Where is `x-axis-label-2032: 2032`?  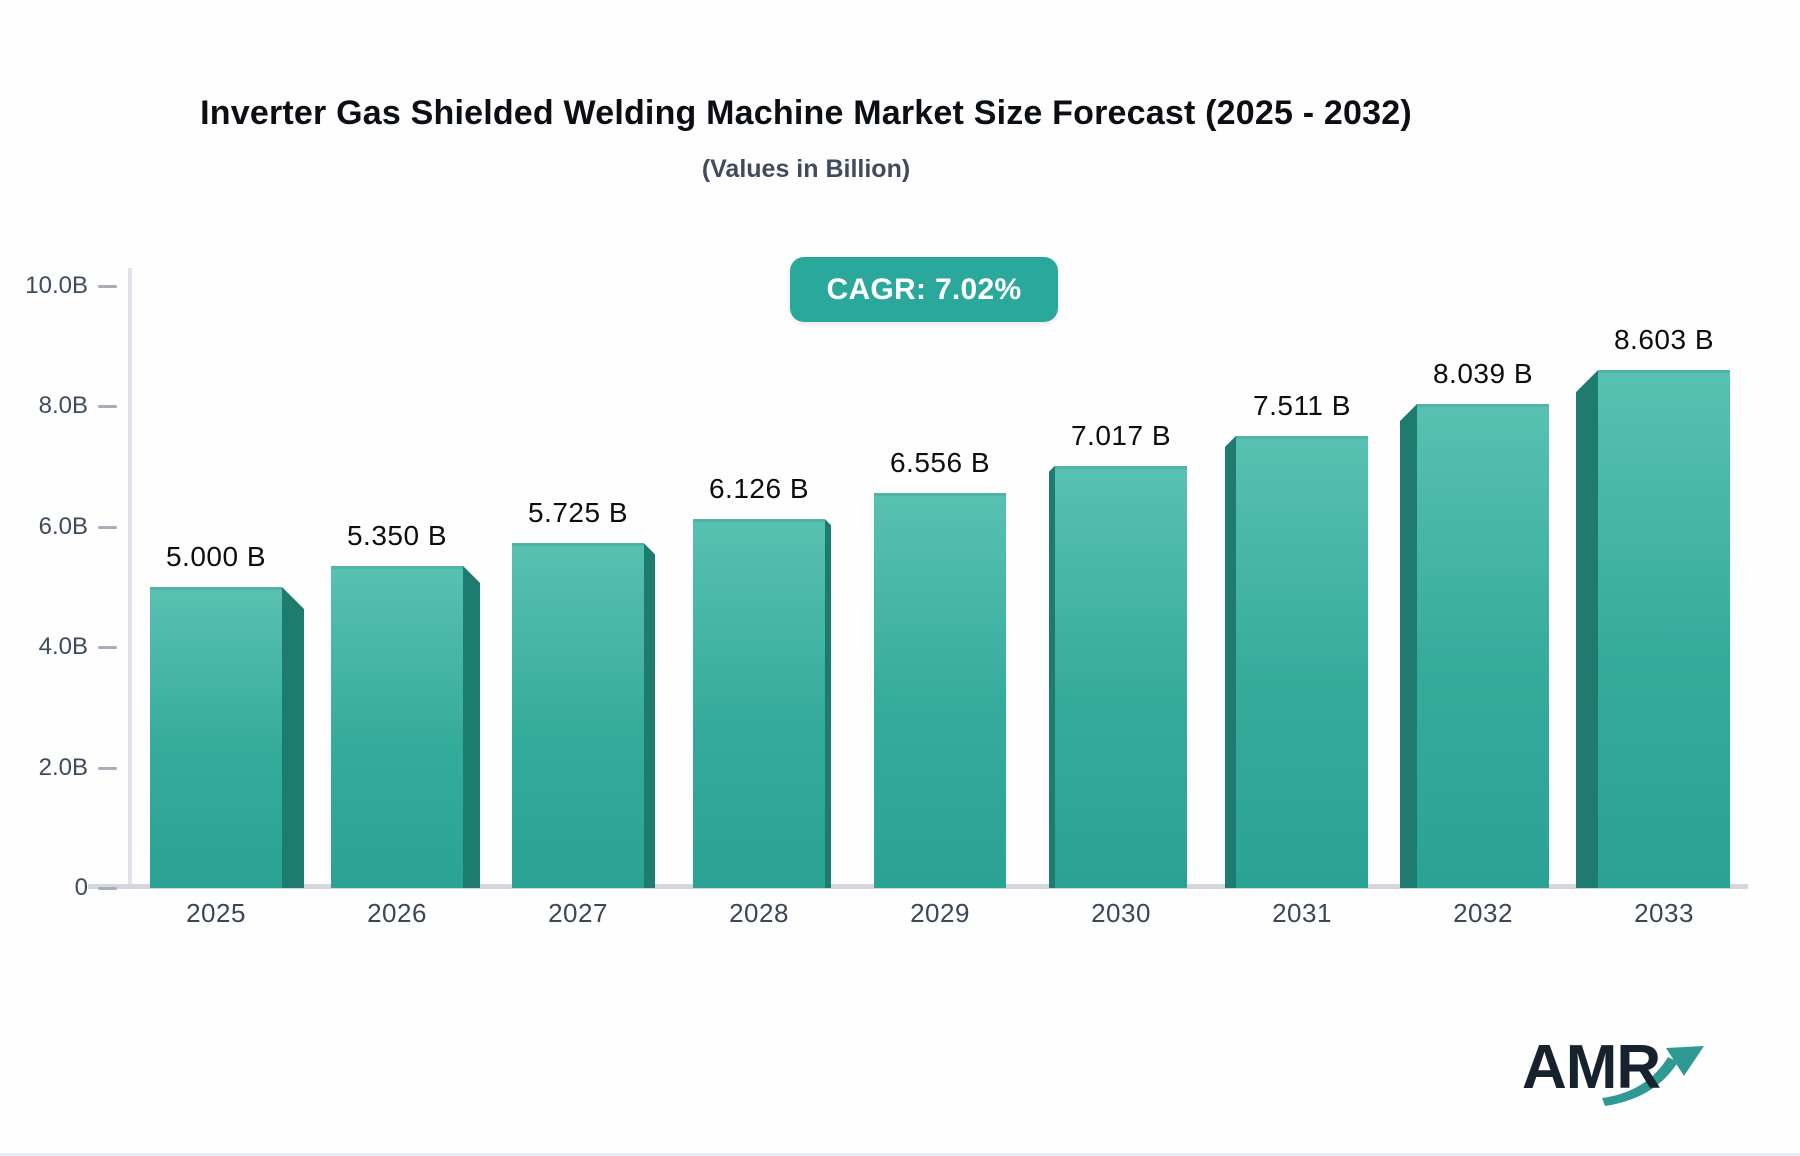
x-axis-label-2032: 2032 is located at coordinates (1483, 913).